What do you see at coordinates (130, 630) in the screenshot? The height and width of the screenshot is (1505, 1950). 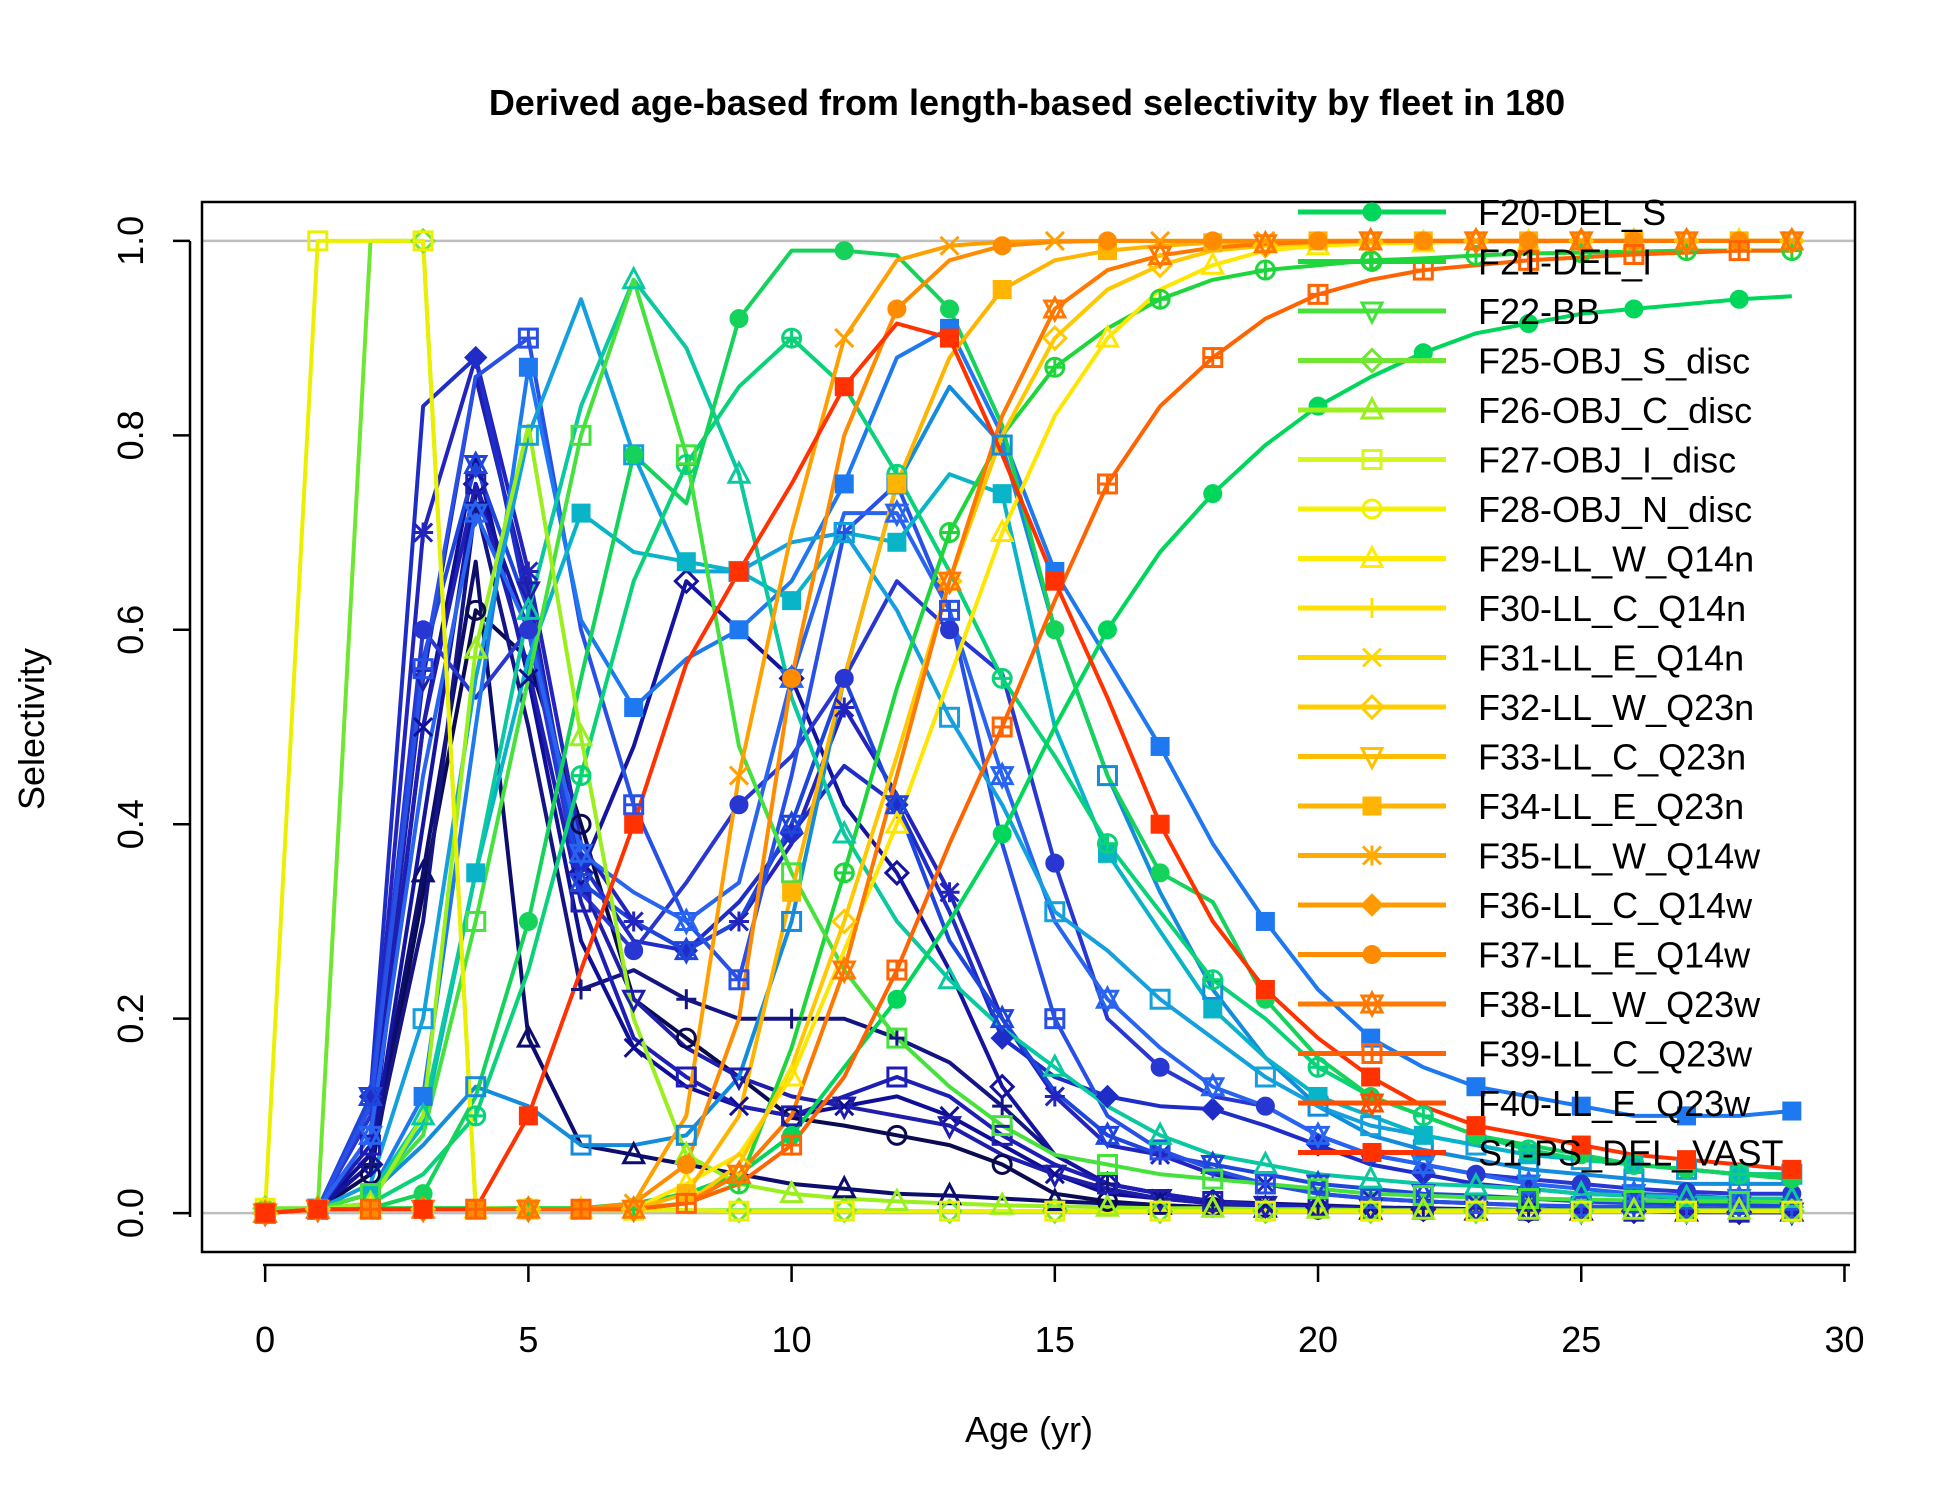 I see `y-tick-label: 0.6` at bounding box center [130, 630].